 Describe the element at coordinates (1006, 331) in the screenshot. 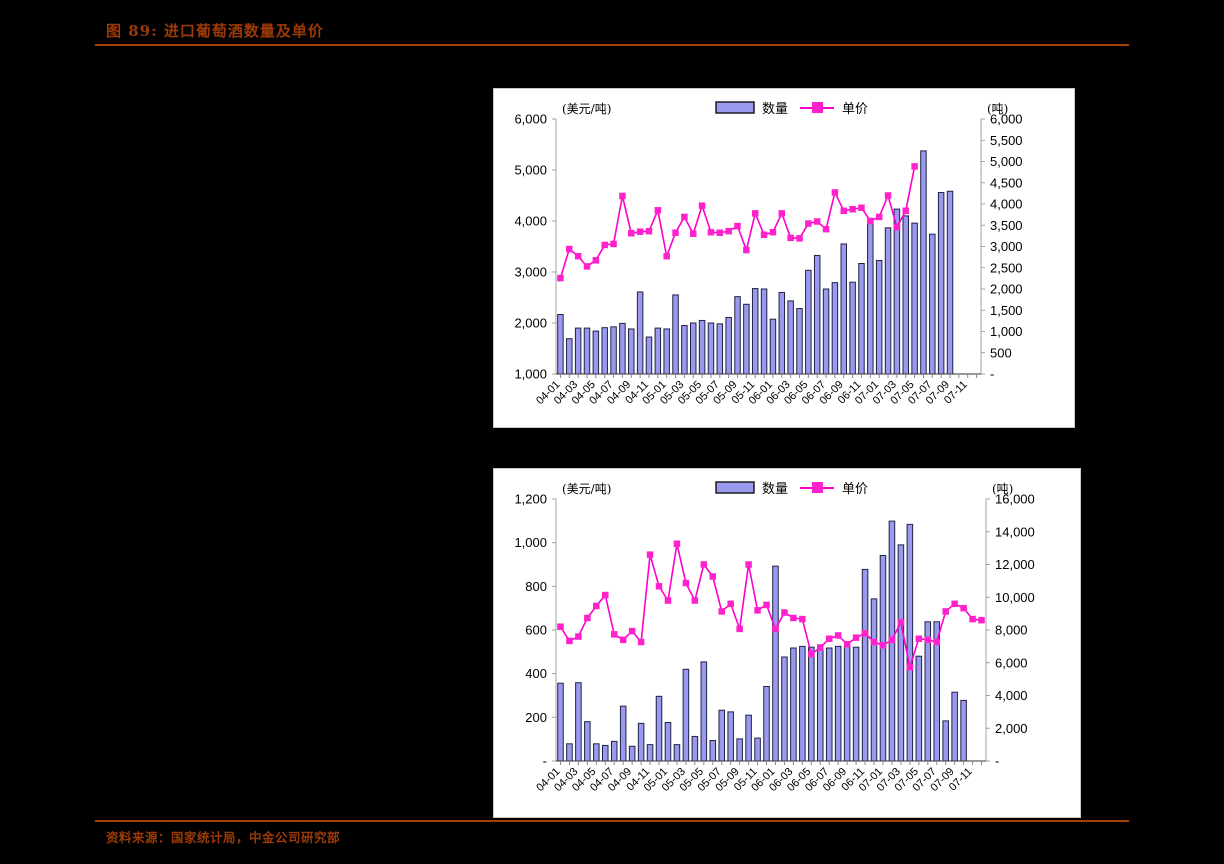

I see `y2-tick-label: 1,000` at that location.